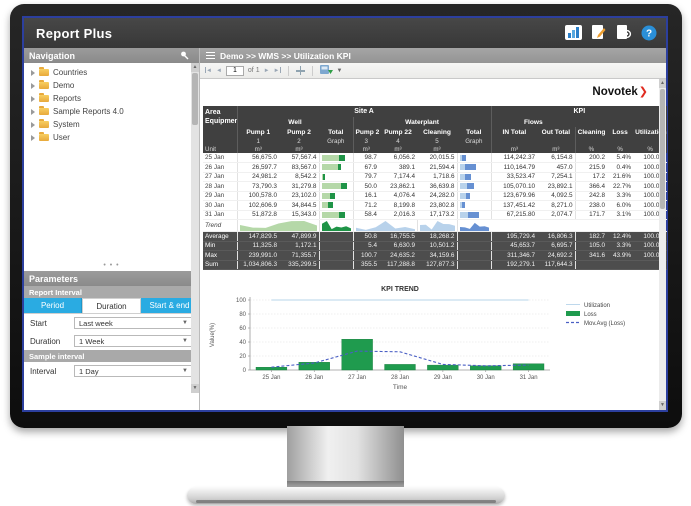 The image size is (691, 506). What do you see at coordinates (111, 111) in the screenshot?
I see `sidebar-item-sample-reports-4-0: Sample Reports 4.0` at bounding box center [111, 111].